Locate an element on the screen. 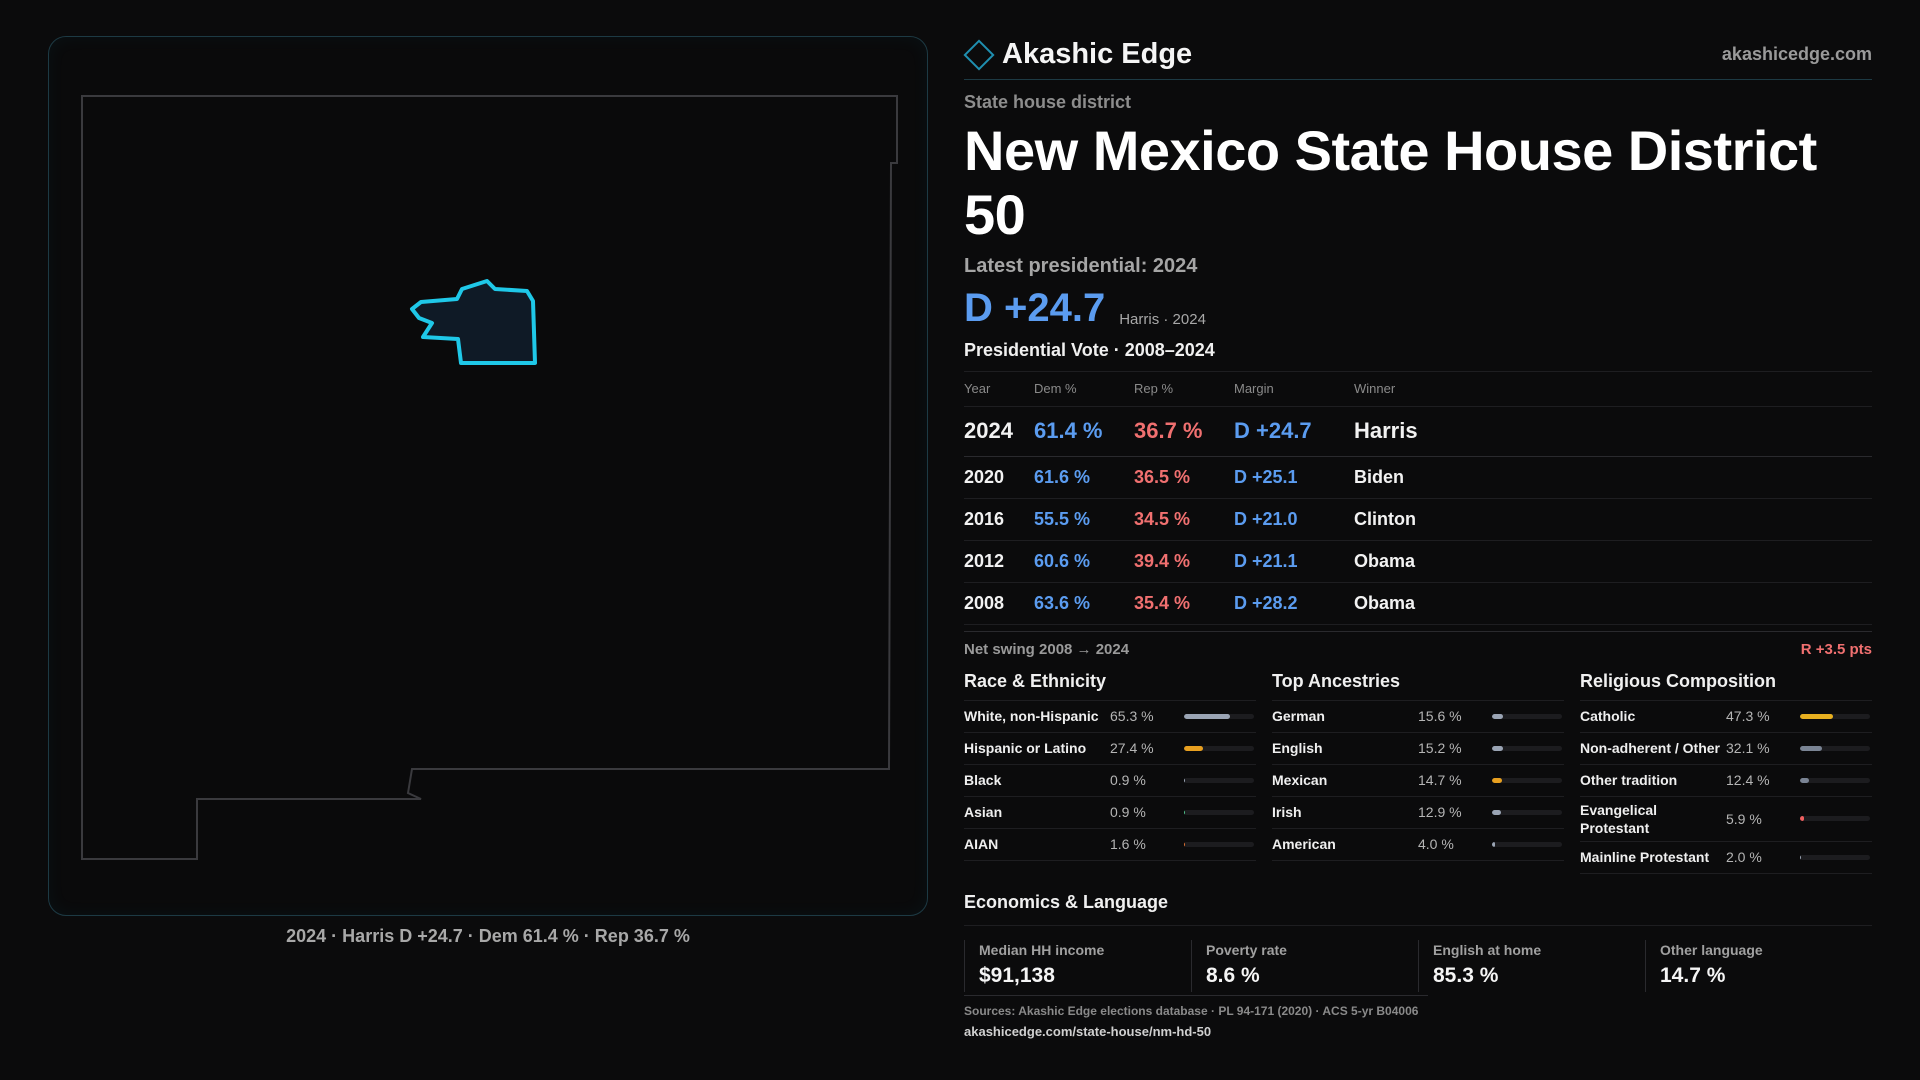 The image size is (1920, 1080). ancestries-title: Top Ancestries is located at coordinates (1418, 686).